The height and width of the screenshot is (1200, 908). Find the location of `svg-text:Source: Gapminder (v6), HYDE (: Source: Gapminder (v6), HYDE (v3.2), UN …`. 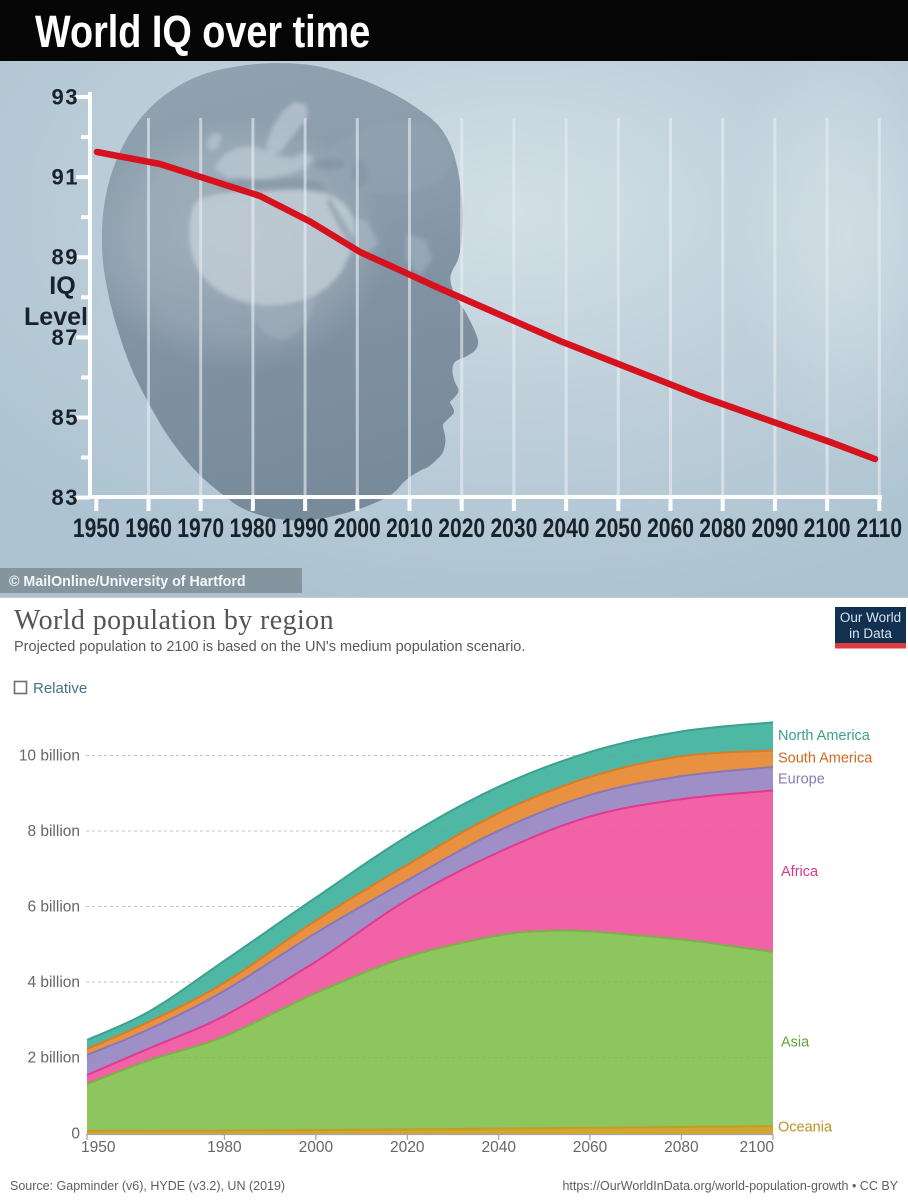

svg-text:Source: Gapminder (v6), HYDE (: Source: Gapminder (v6), HYDE (v3.2), UN … is located at coordinates (147, 1186).